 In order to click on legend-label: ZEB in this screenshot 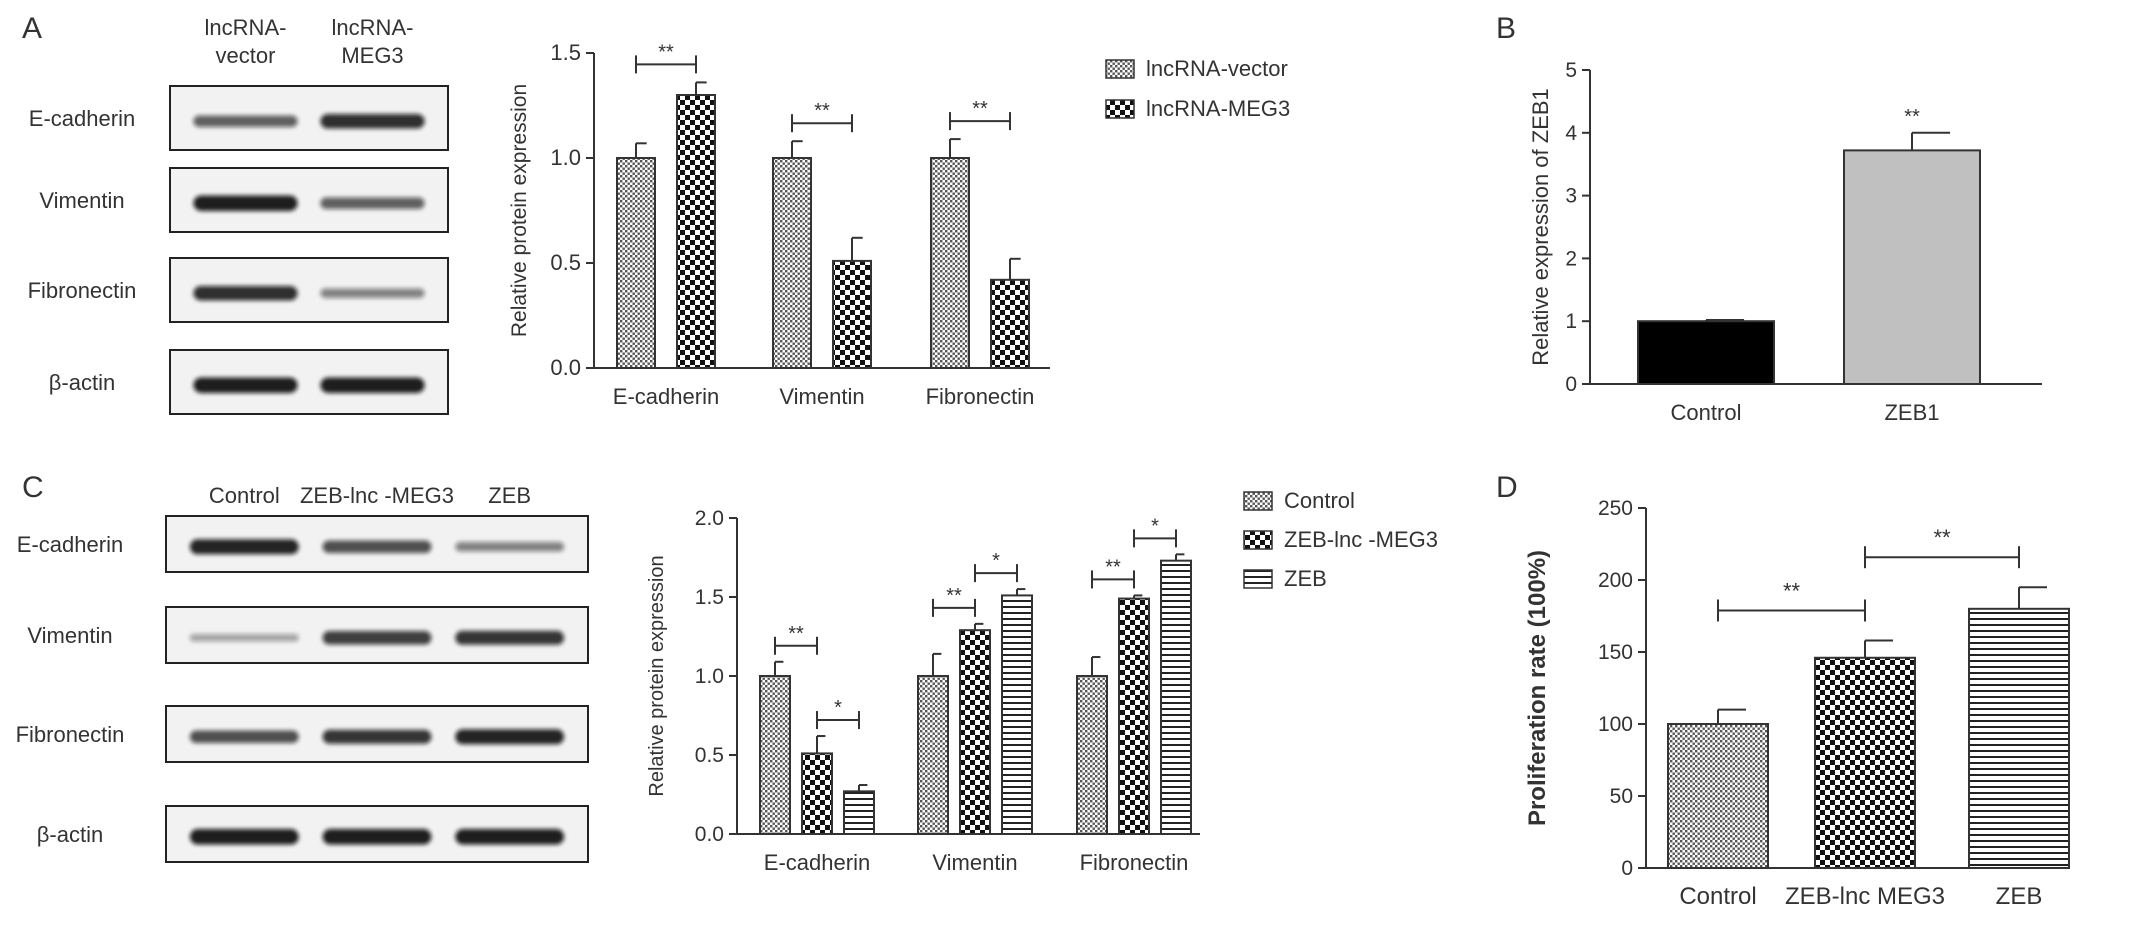, I will do `click(1305, 578)`.